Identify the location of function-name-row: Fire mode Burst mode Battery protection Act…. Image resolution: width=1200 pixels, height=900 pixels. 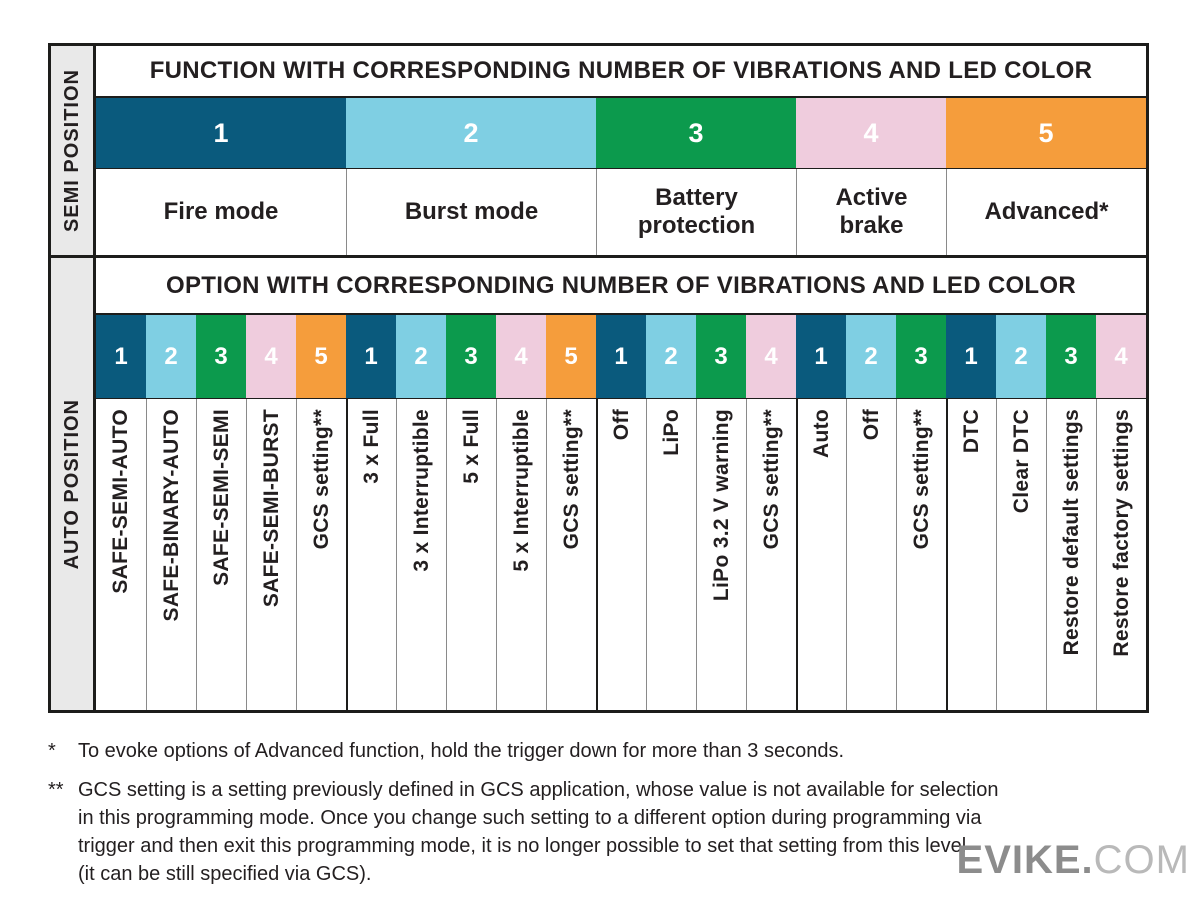
(621, 212).